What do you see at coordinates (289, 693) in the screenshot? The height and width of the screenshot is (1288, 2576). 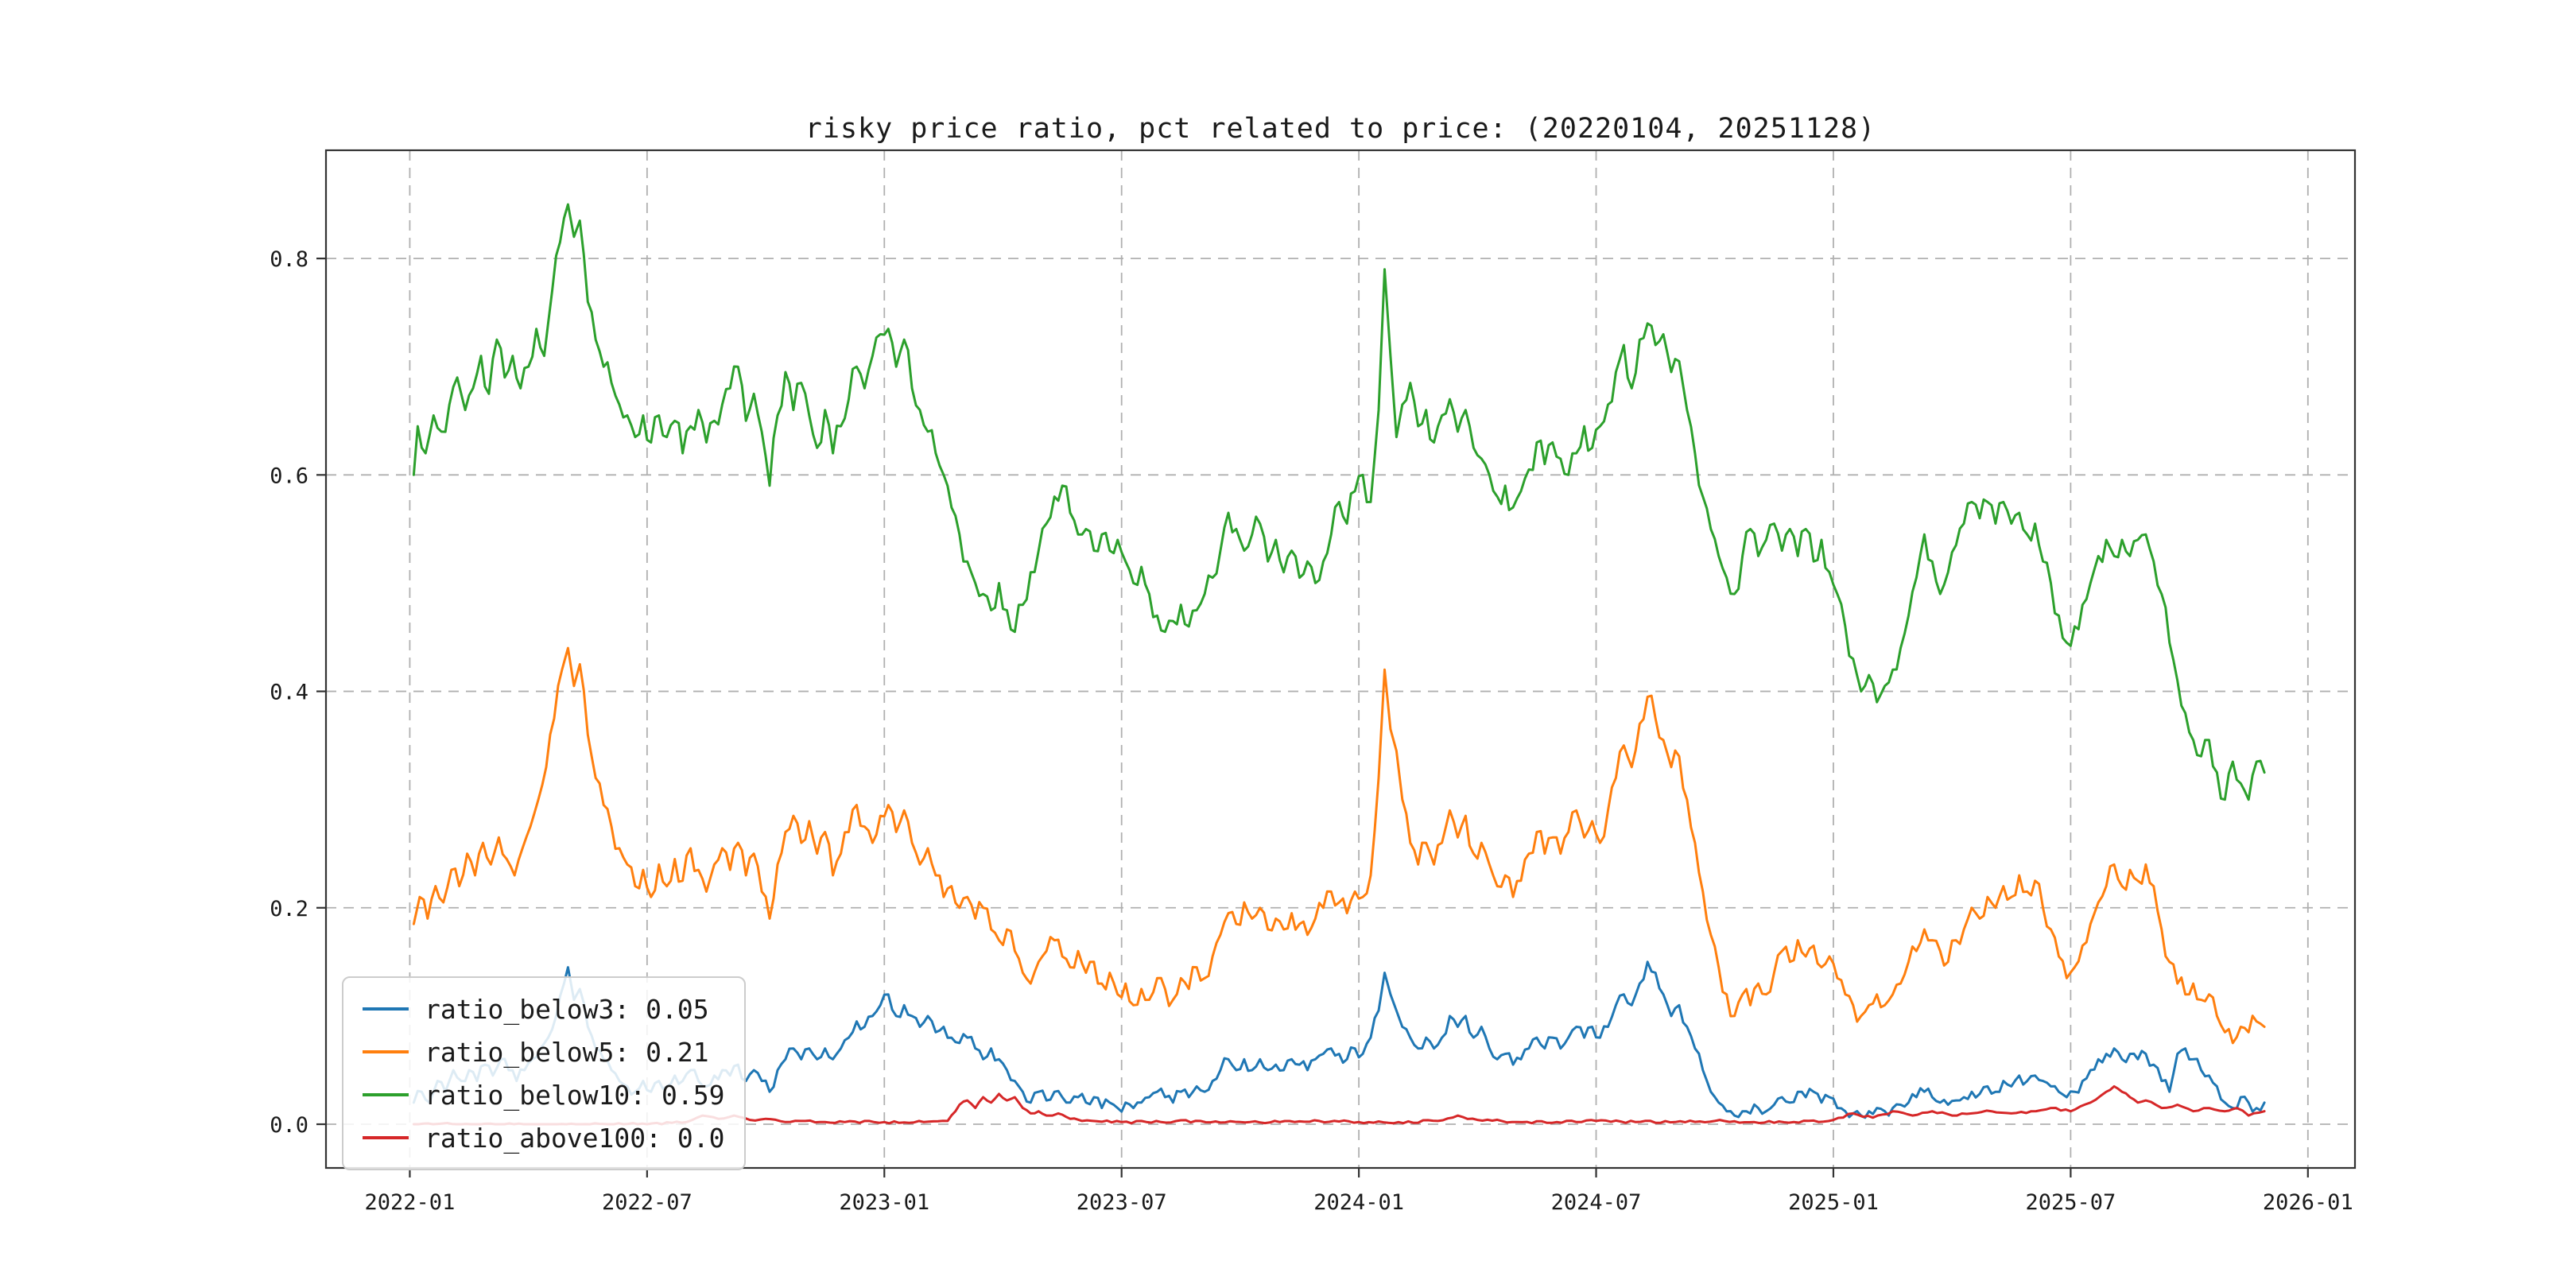 I see `y-tick-label: 0.4` at bounding box center [289, 693].